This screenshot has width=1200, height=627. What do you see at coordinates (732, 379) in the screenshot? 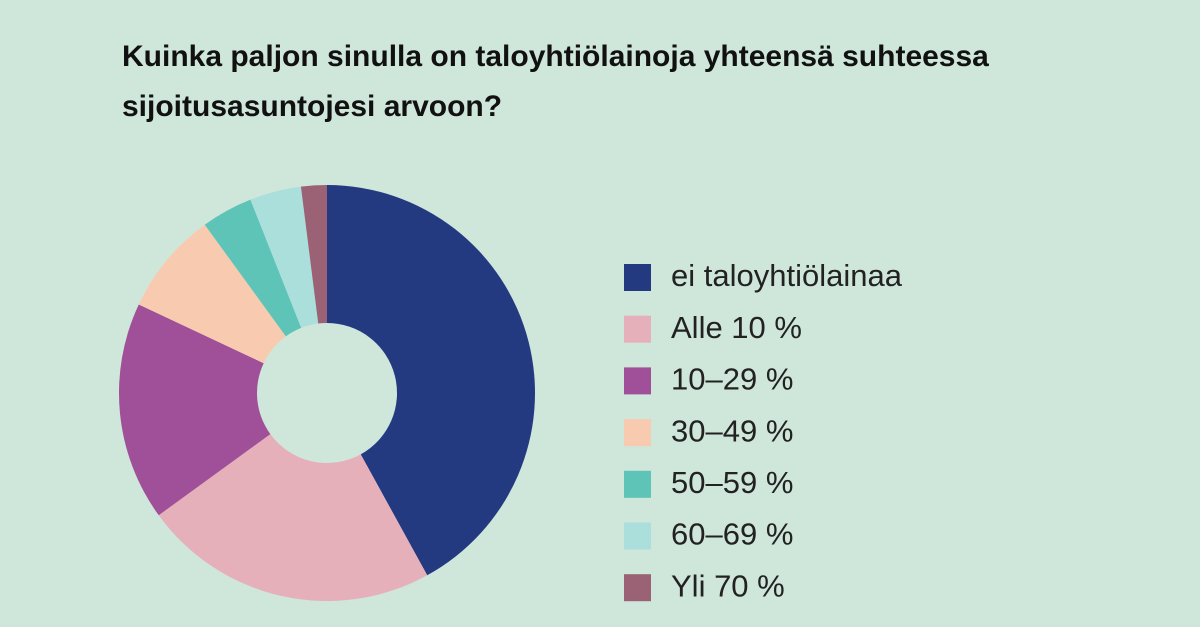
I see `legend-label: 10–29 %` at bounding box center [732, 379].